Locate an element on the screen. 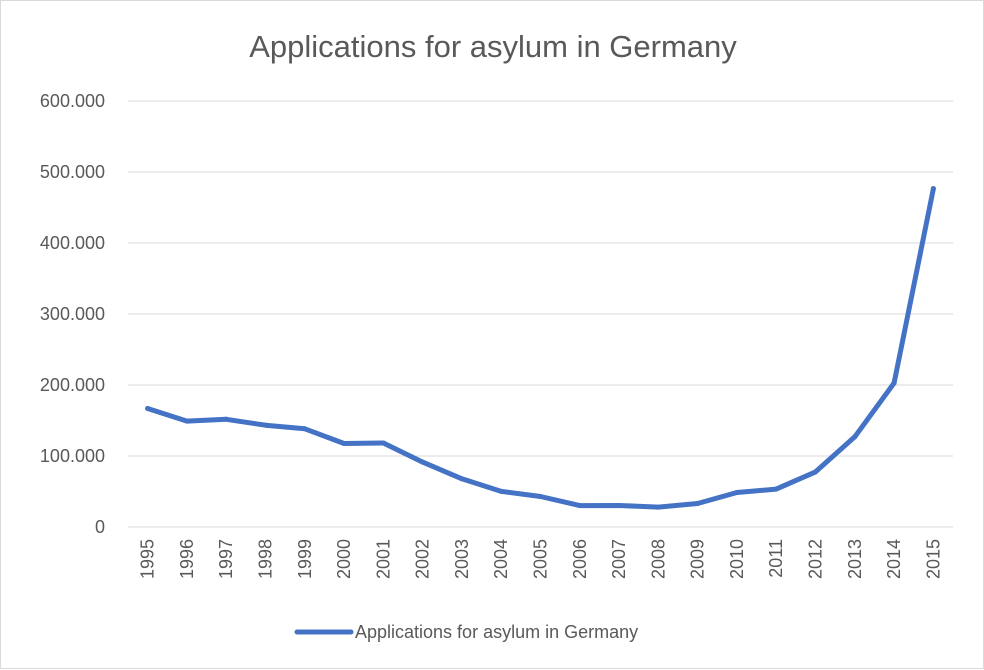  x-tick-label: 2000 is located at coordinates (344, 559).